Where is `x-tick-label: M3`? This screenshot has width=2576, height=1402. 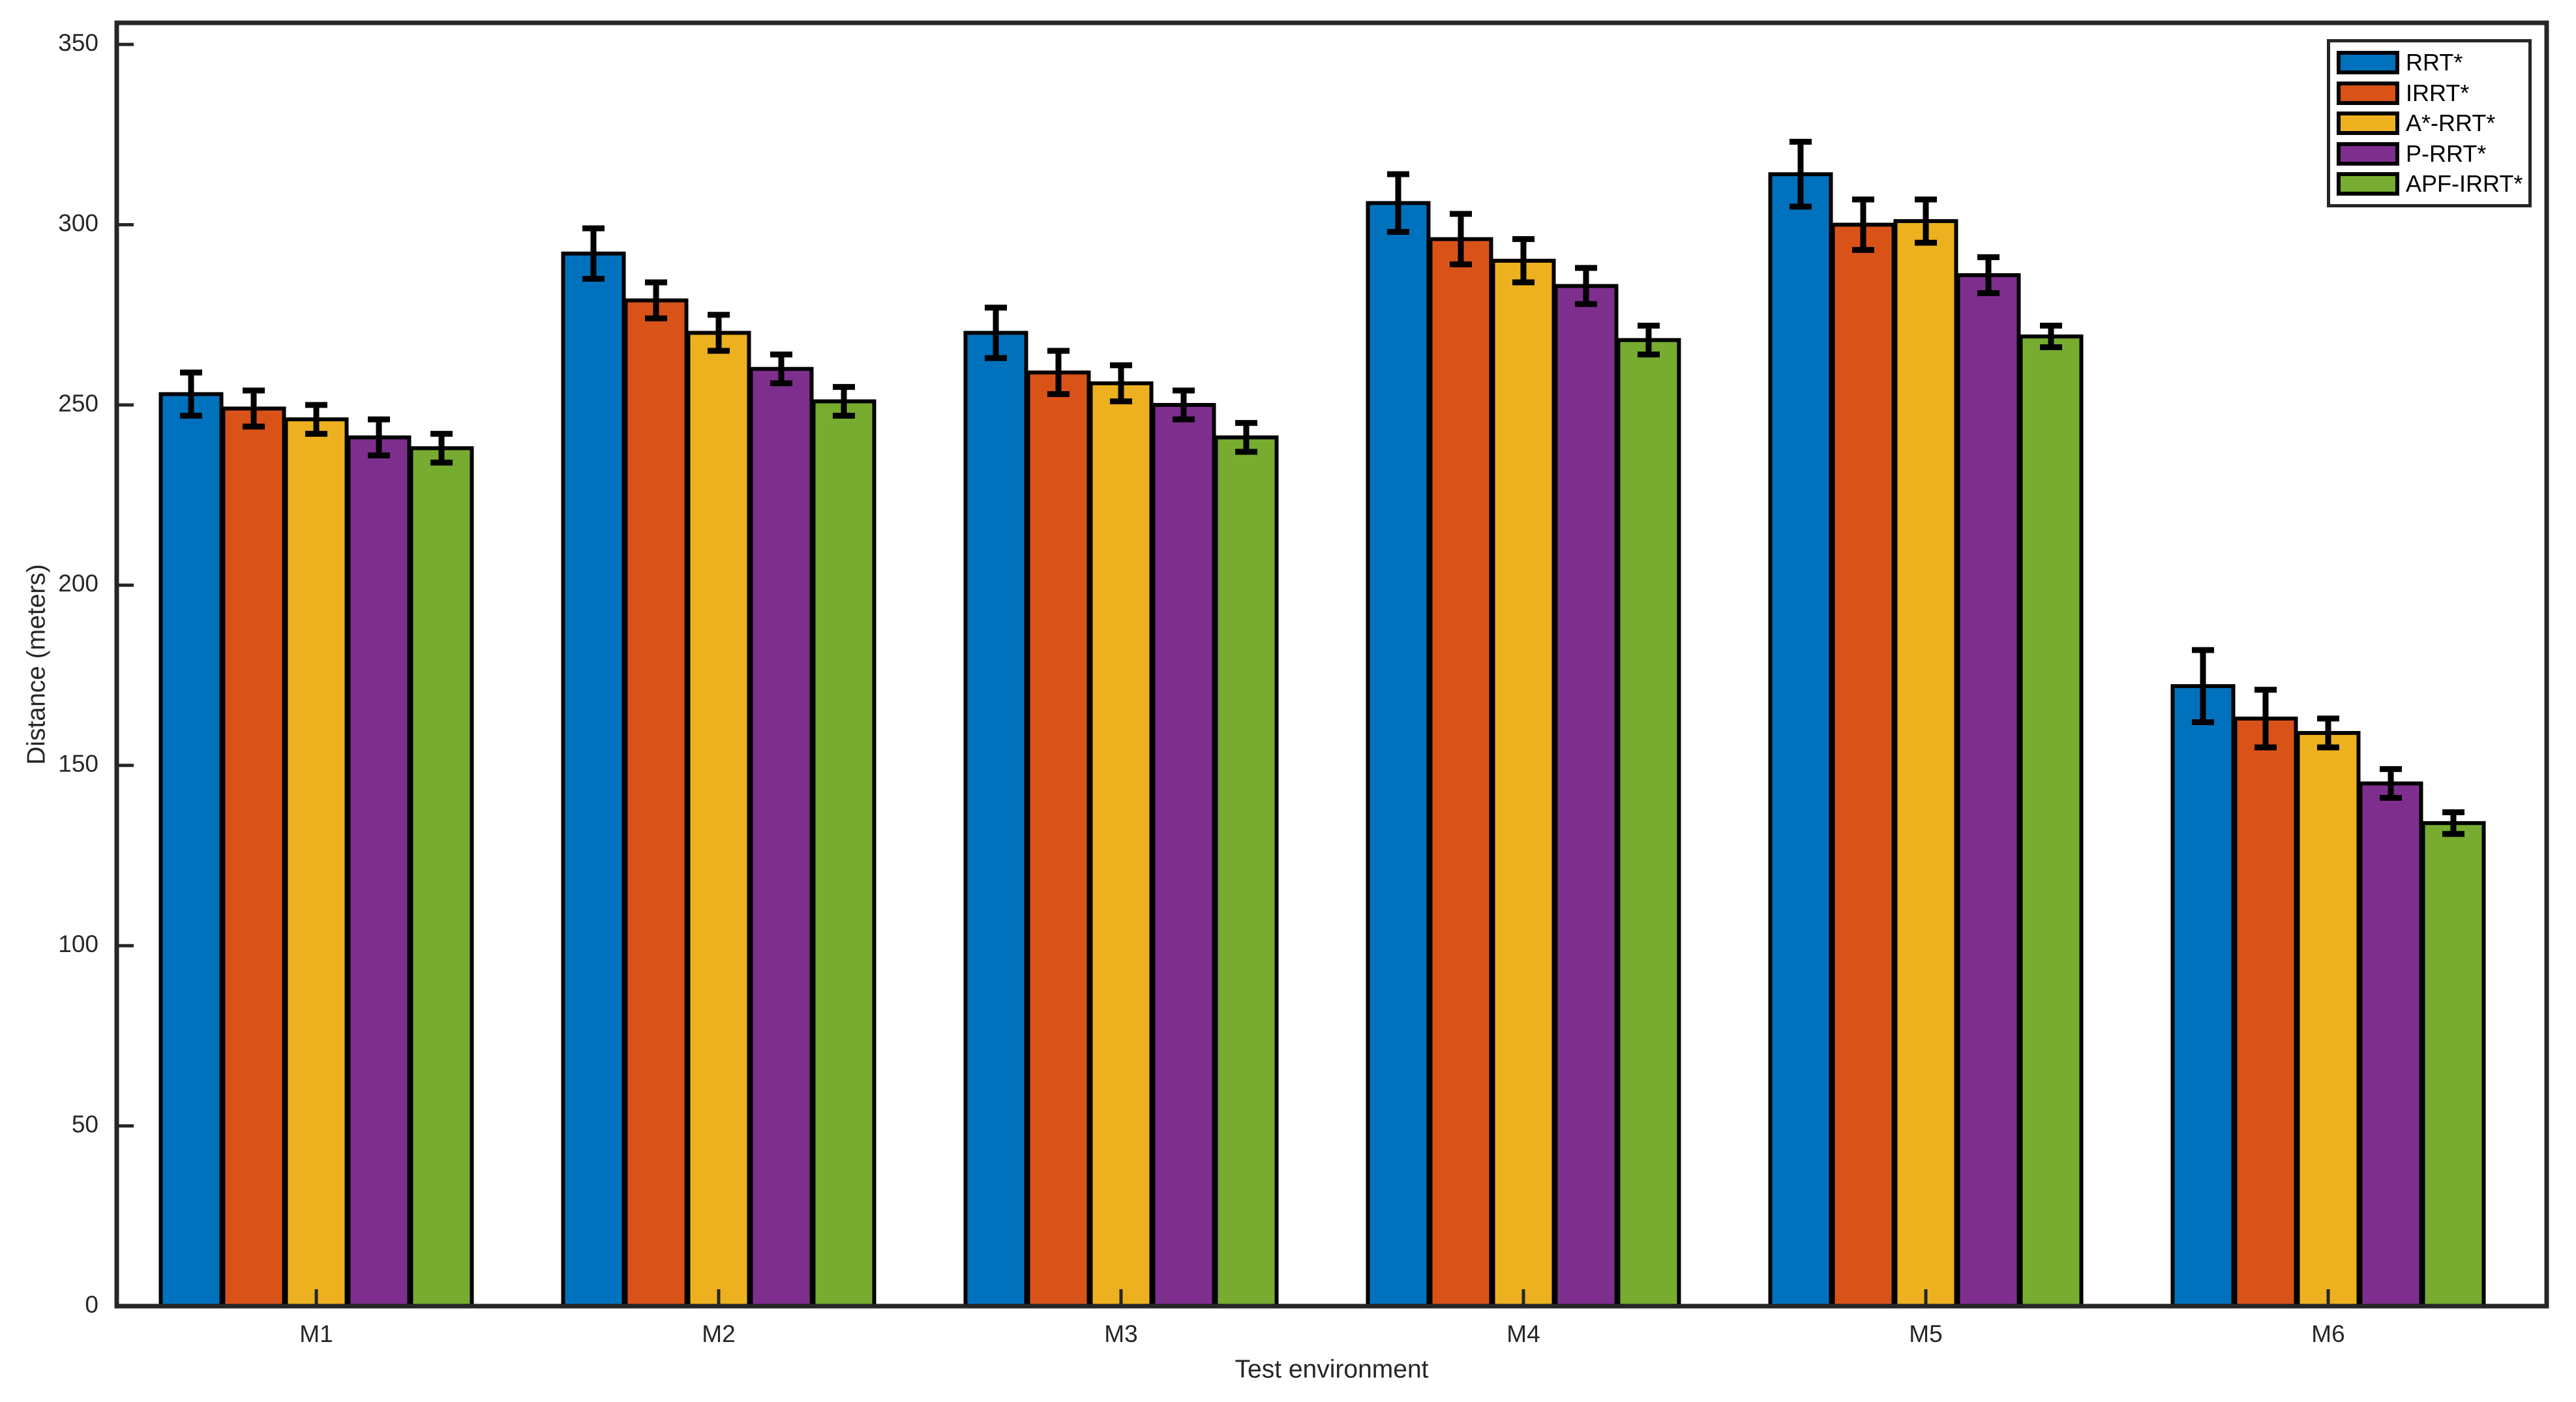
x-tick-label: M3 is located at coordinates (1120, 1334).